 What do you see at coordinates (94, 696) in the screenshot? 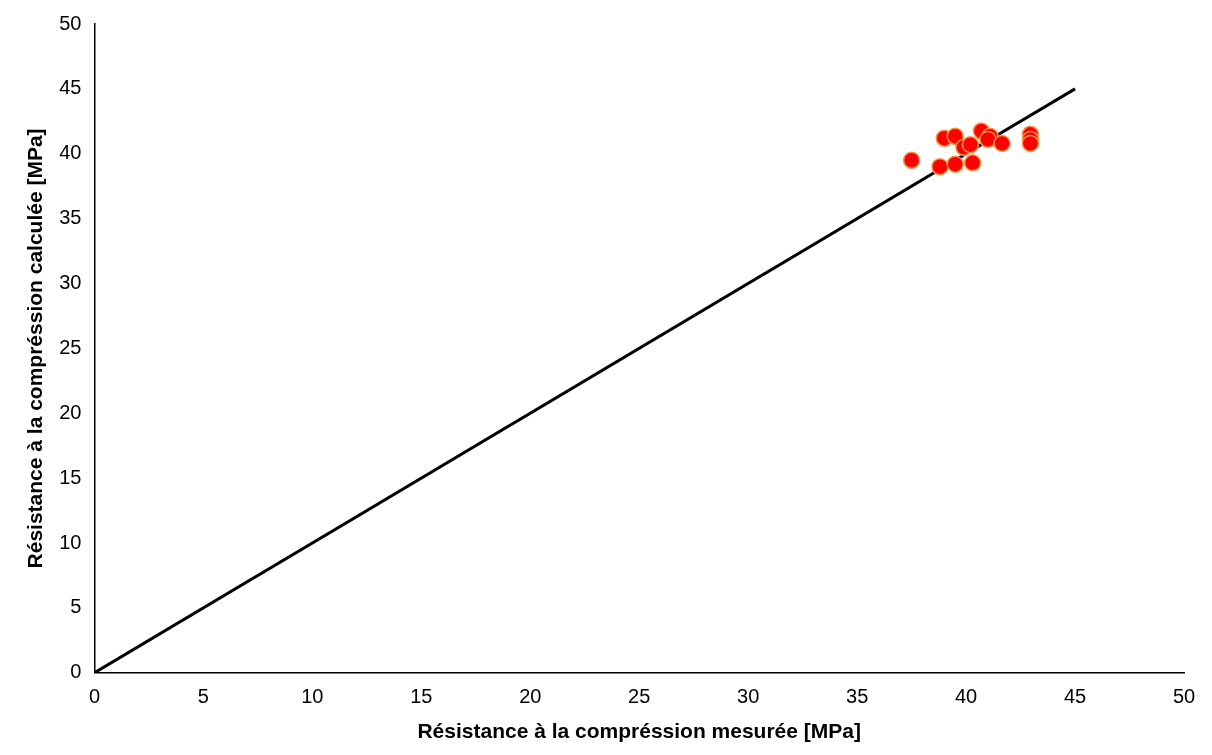
I see `x-tick-label: 0` at bounding box center [94, 696].